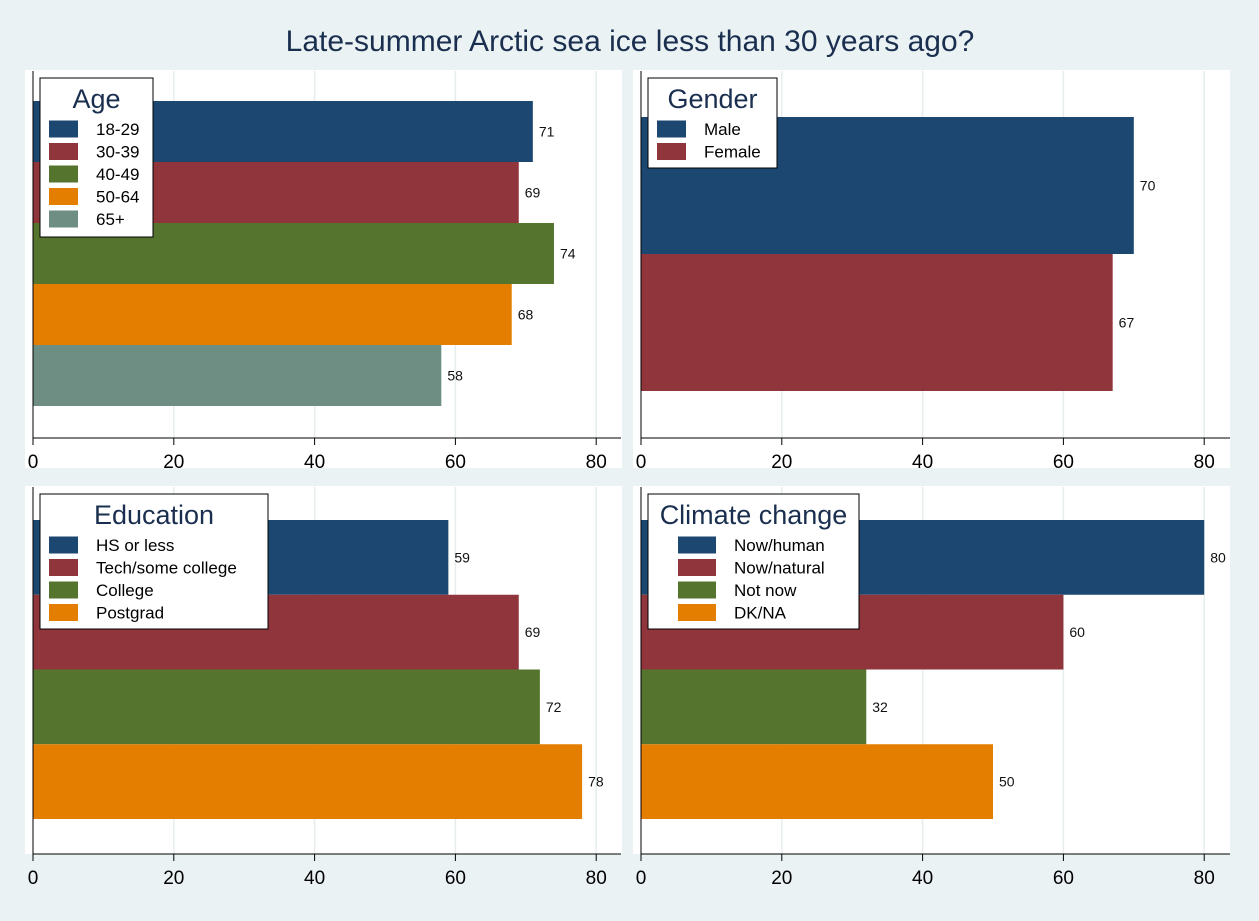 The height and width of the screenshot is (921, 1259). Describe the element at coordinates (117, 152) in the screenshot. I see `legend-label: 30-39` at that location.